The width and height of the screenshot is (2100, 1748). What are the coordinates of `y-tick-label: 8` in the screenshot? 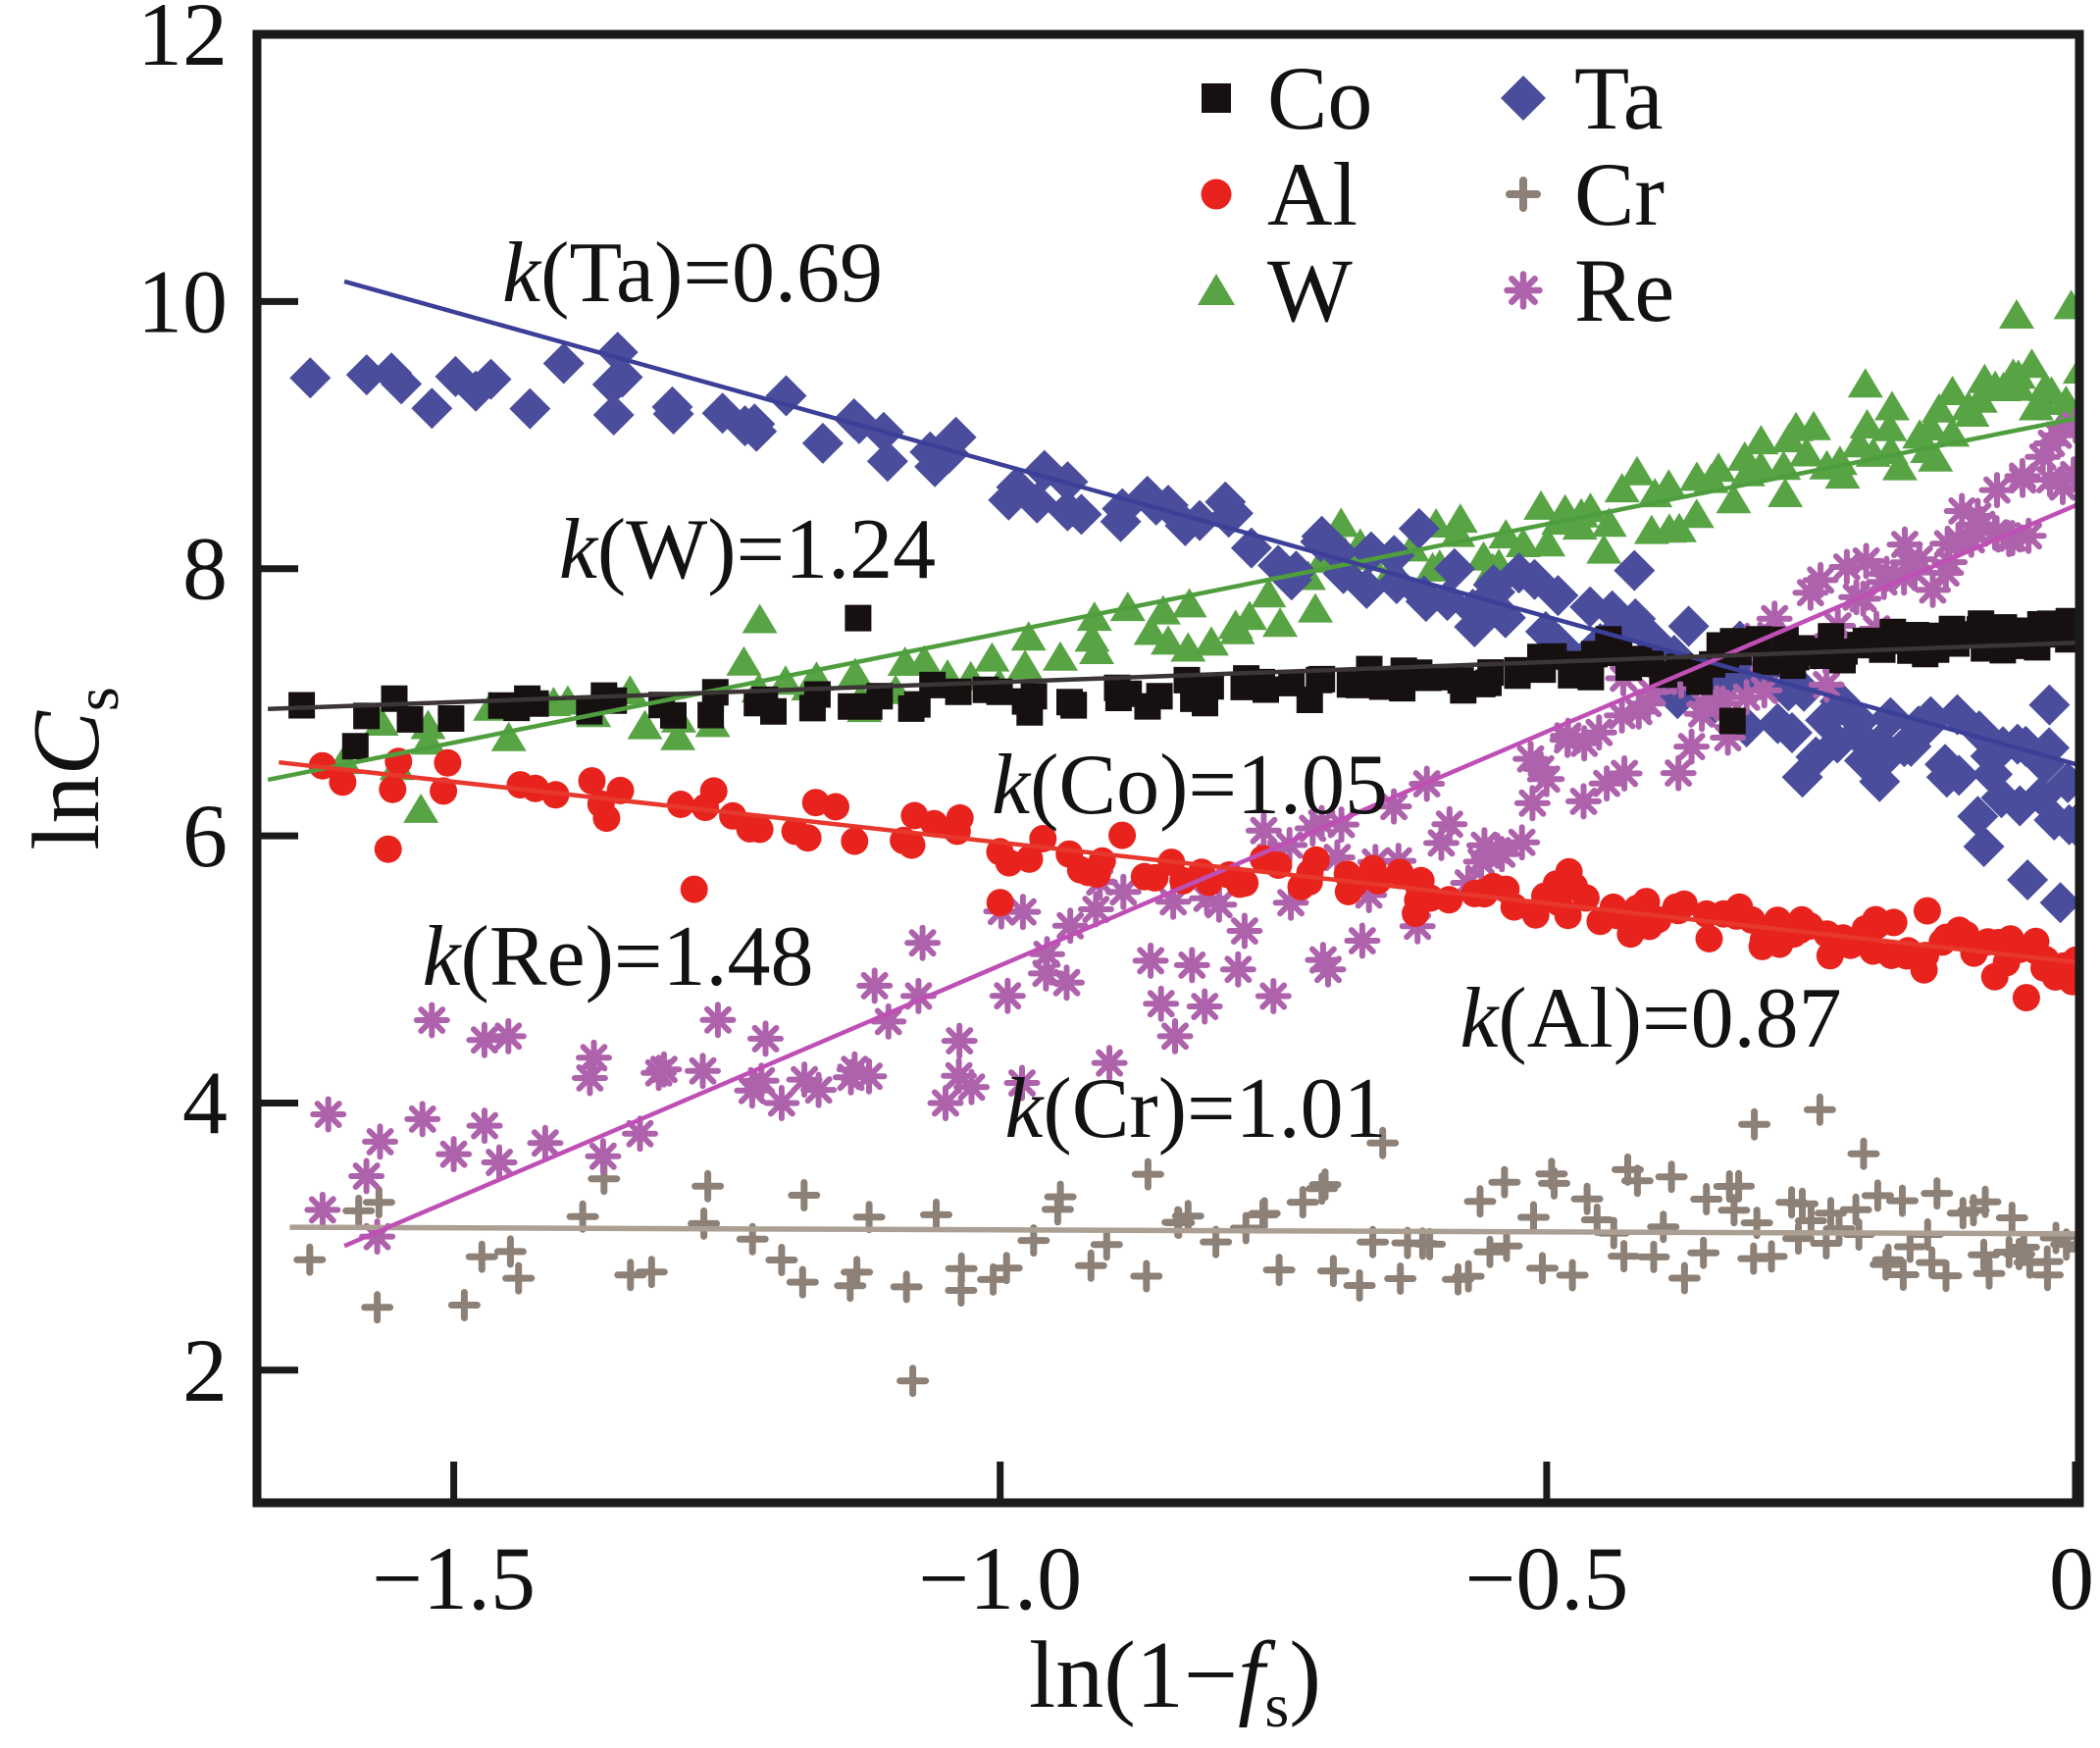 It's located at (205, 569).